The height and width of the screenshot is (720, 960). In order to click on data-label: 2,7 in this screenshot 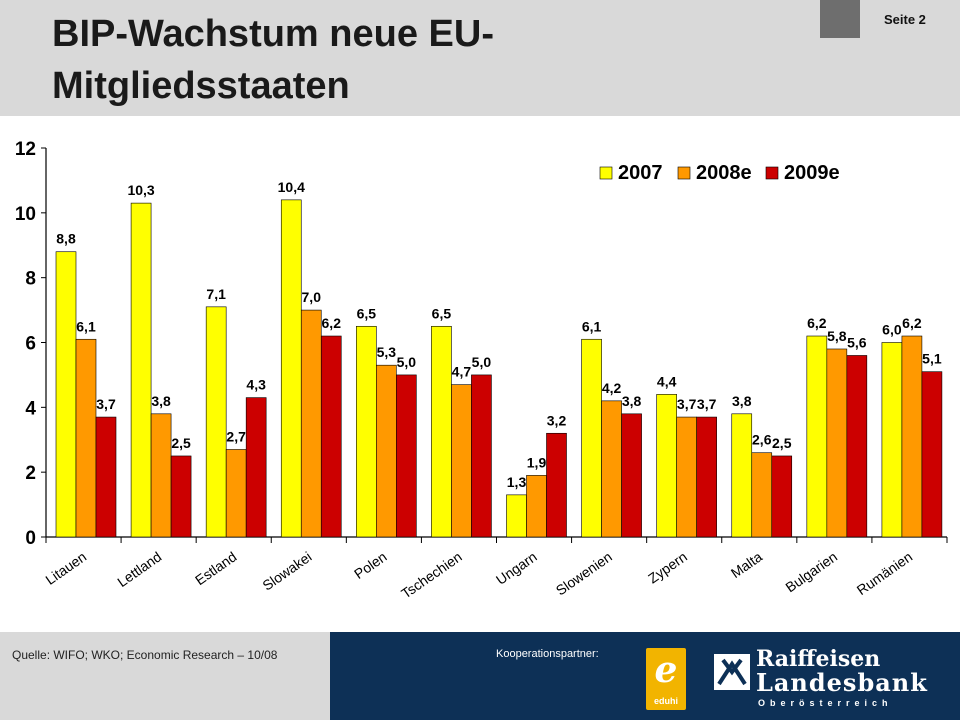, I will do `click(236, 436)`.